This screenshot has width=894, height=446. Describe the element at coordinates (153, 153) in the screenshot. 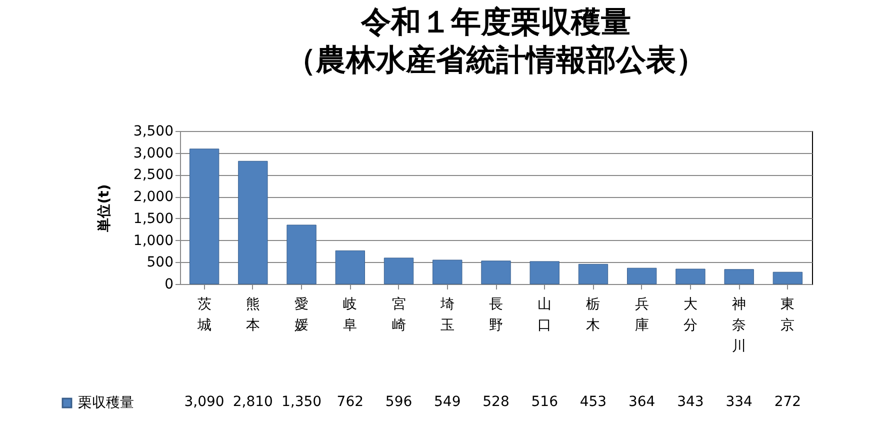

I see `y-tick-label: 3,000` at that location.